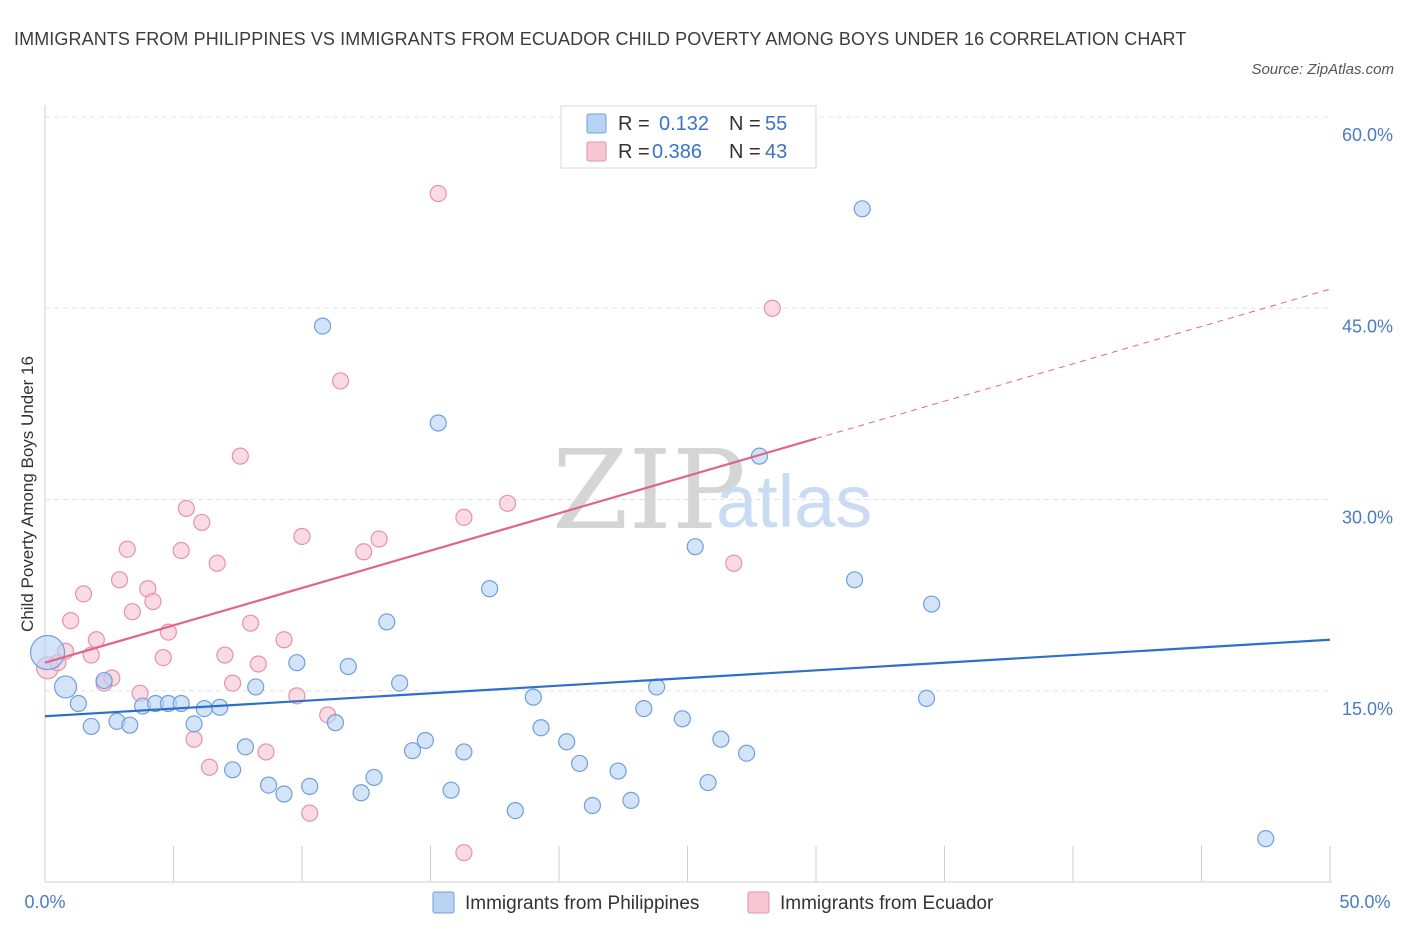 Image resolution: width=1406 pixels, height=930 pixels. Describe the element at coordinates (687, 864) in the screenshot. I see `x-axis-ticks` at that location.